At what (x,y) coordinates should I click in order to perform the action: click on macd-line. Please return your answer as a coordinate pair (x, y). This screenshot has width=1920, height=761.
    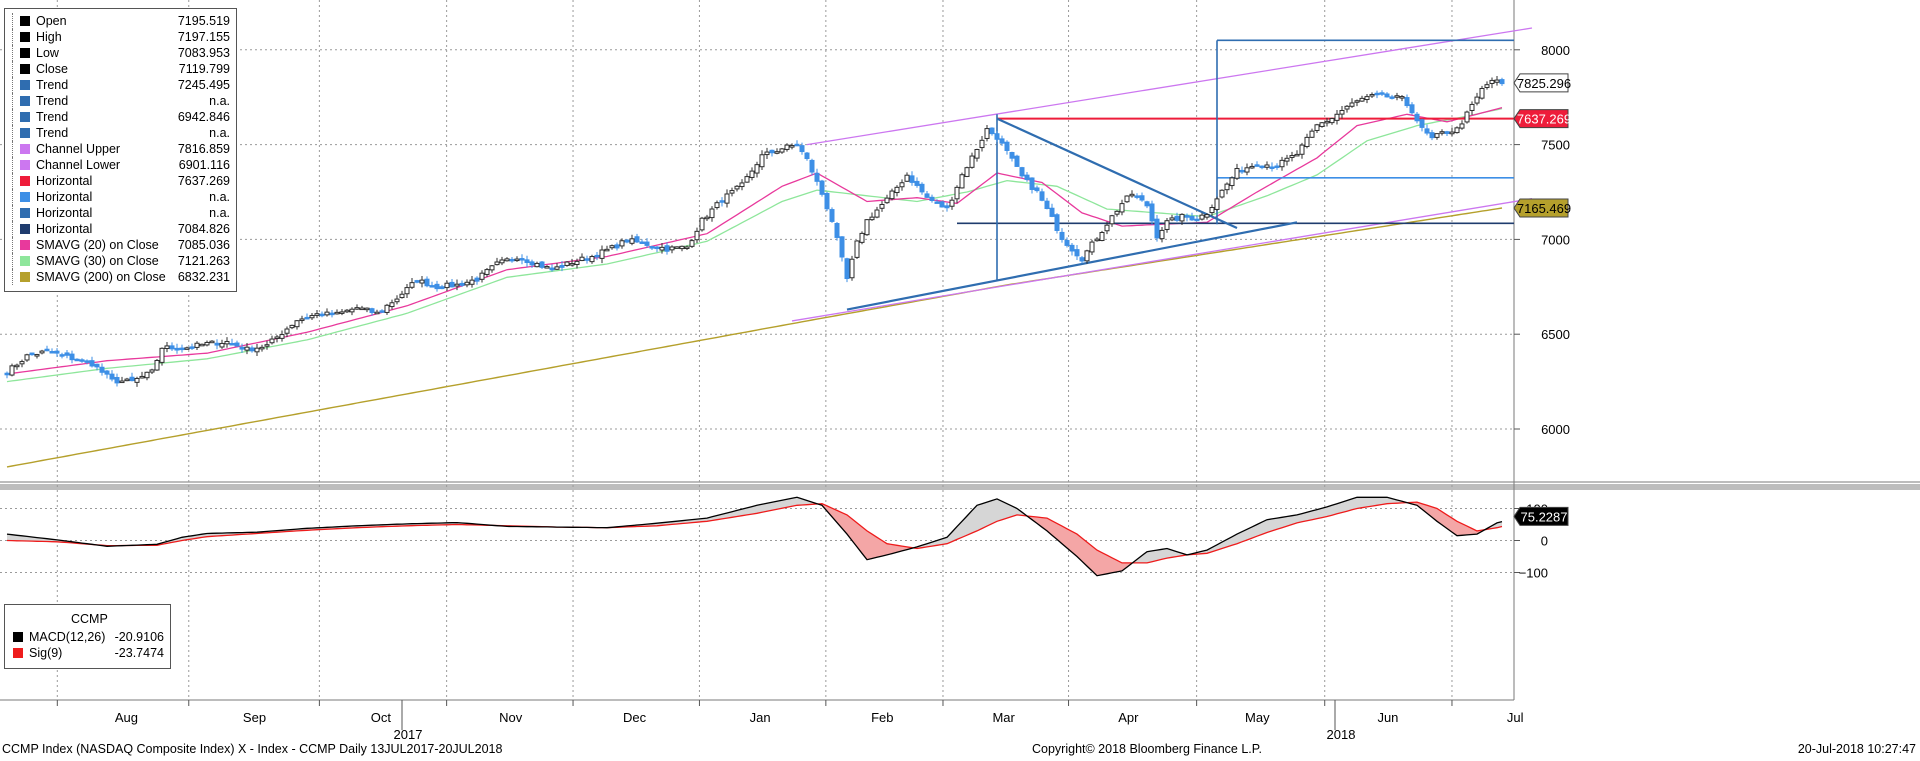
    Looking at the image, I should click on (754, 536).